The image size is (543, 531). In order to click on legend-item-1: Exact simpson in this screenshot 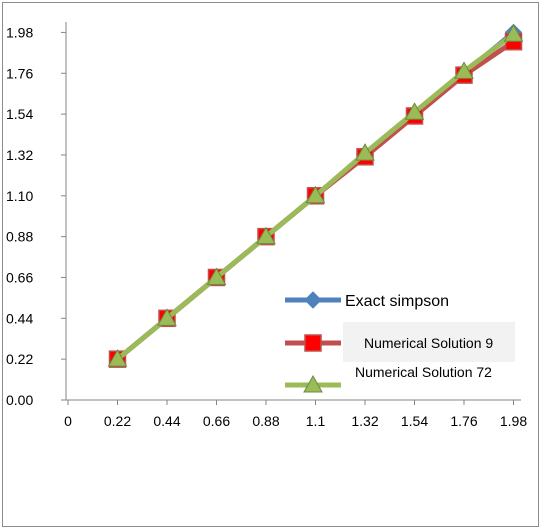, I will do `click(367, 300)`.